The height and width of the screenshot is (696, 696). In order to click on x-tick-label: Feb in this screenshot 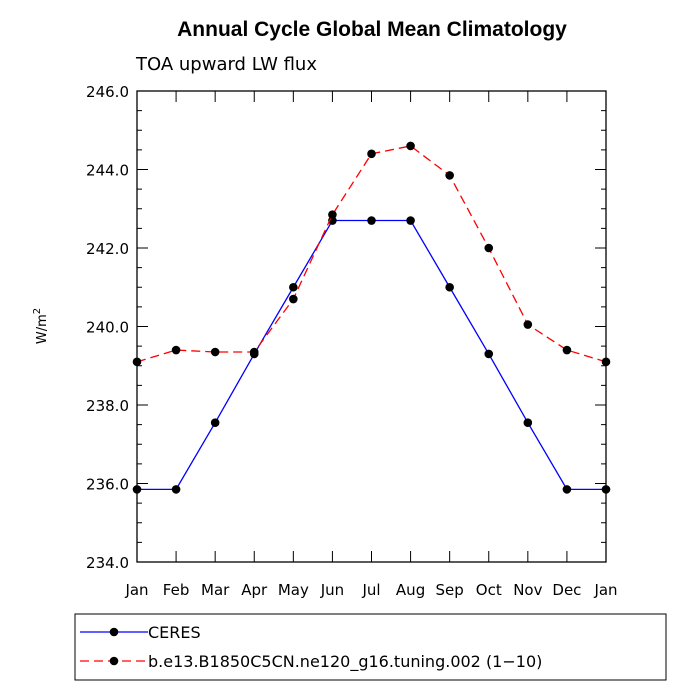, I will do `click(176, 590)`.